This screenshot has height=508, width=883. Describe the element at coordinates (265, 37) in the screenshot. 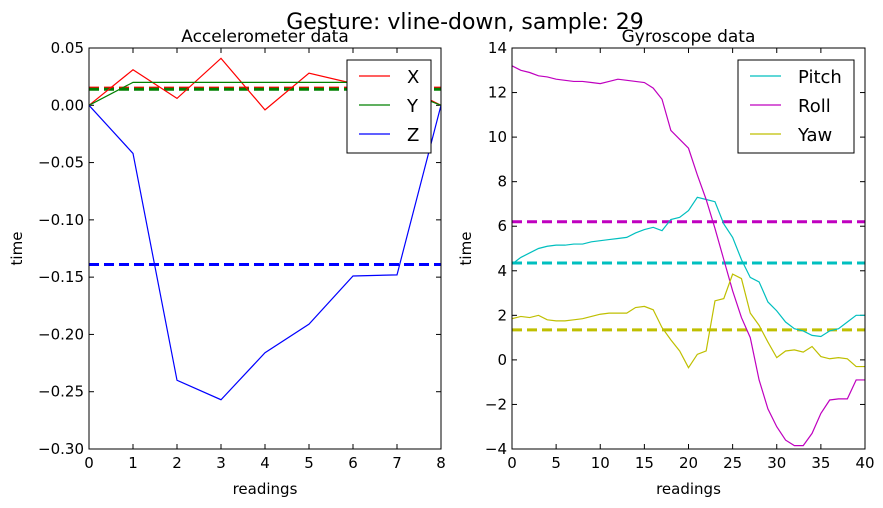

I see `chart-title: Accelerometer data` at that location.